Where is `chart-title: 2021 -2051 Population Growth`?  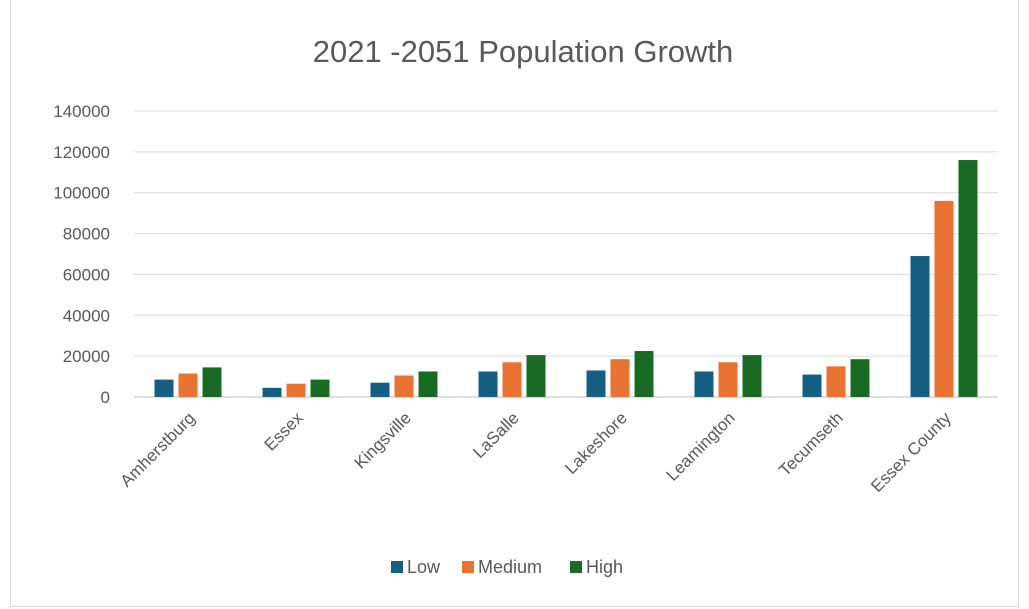 chart-title: 2021 -2051 Population Growth is located at coordinates (523, 51).